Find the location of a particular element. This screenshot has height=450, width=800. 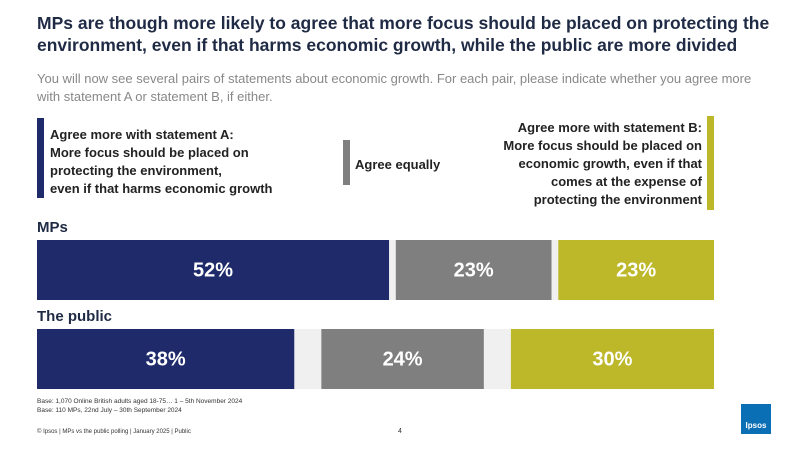

value-label: 38% is located at coordinates (166, 359).